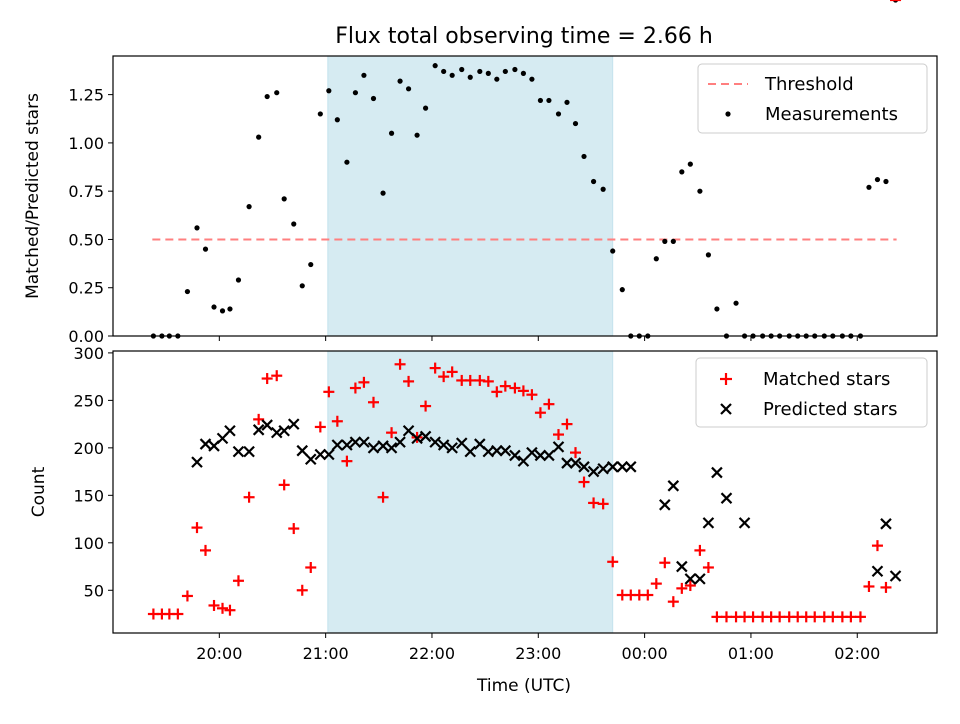 The width and height of the screenshot is (960, 724). I want to click on legend-predicted-swatch, so click(726, 409).